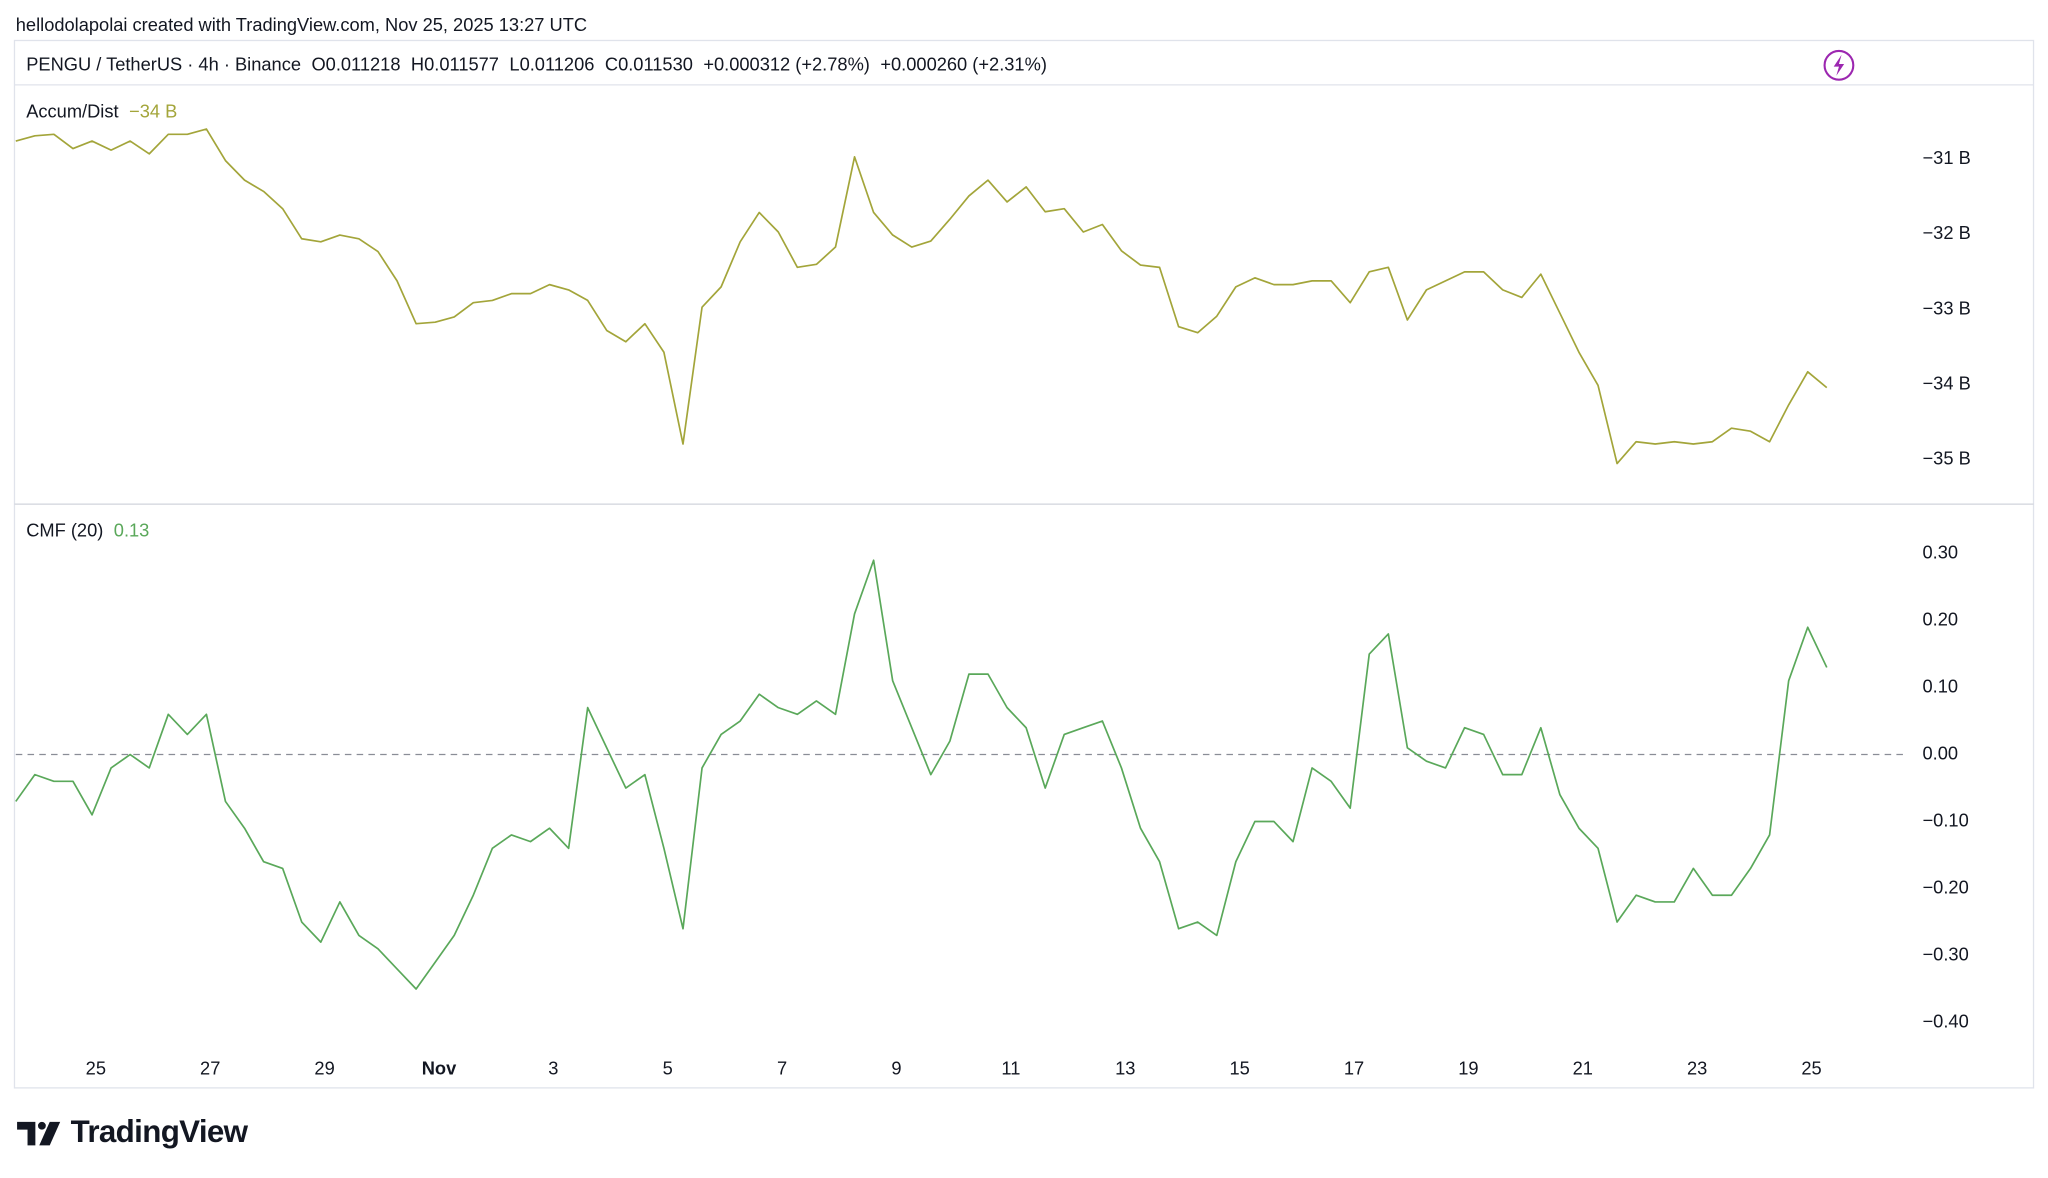  Describe the element at coordinates (1941, 618) in the screenshot. I see `y-tick-label: 0.20` at that location.